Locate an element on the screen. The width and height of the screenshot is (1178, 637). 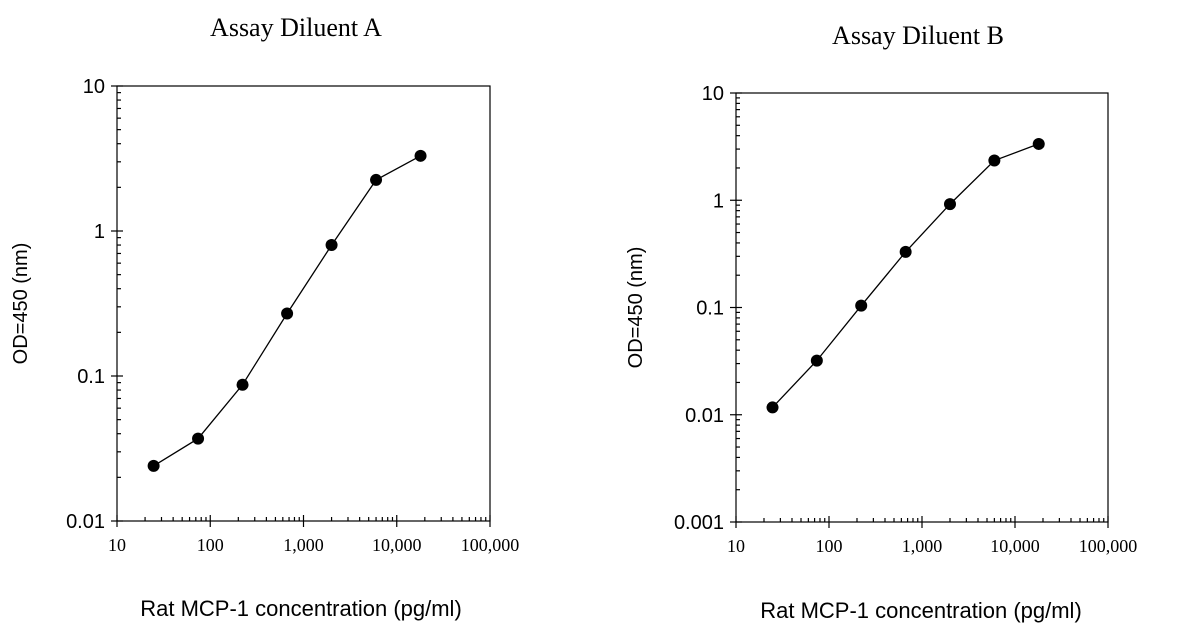
chart-title: Assay Diluent B is located at coordinates (918, 35).